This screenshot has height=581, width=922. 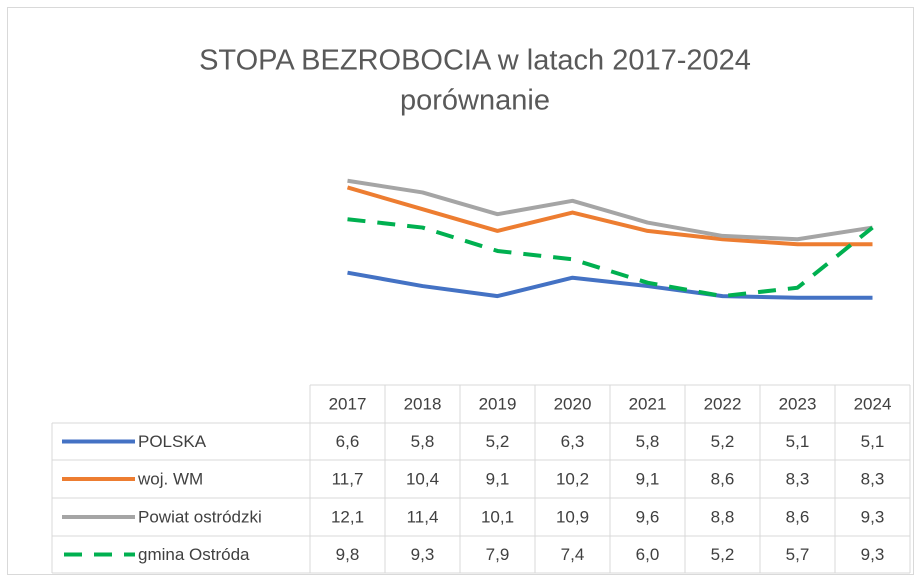 What do you see at coordinates (498, 403) in the screenshot?
I see `x-tick-label: 2019` at bounding box center [498, 403].